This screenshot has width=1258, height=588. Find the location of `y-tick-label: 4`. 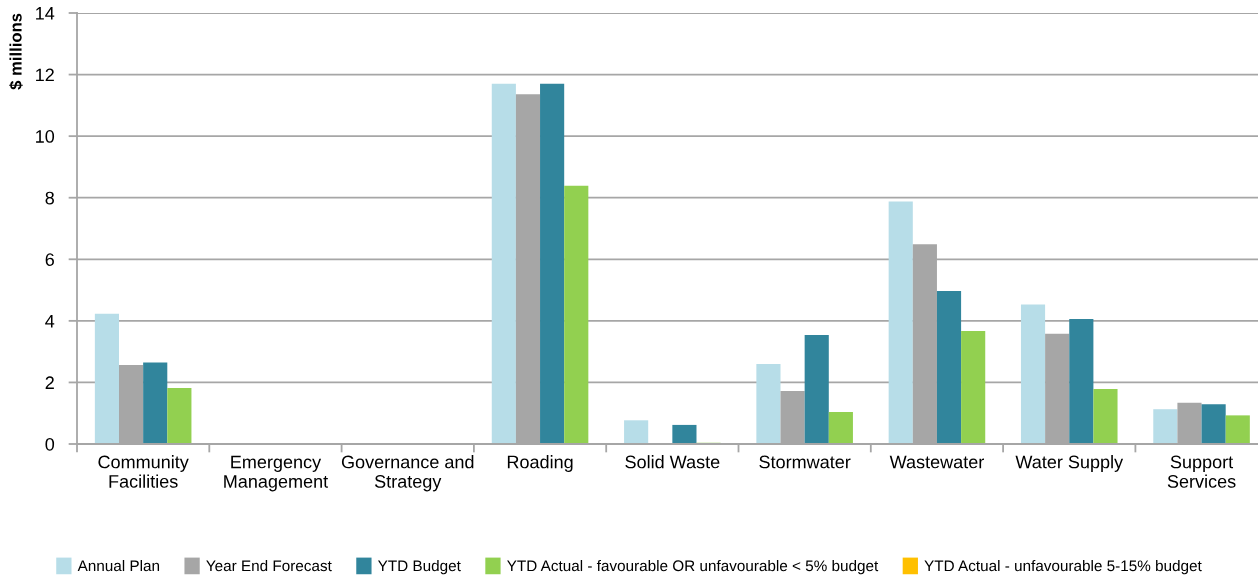

y-tick-label: 4 is located at coordinates (50, 321).